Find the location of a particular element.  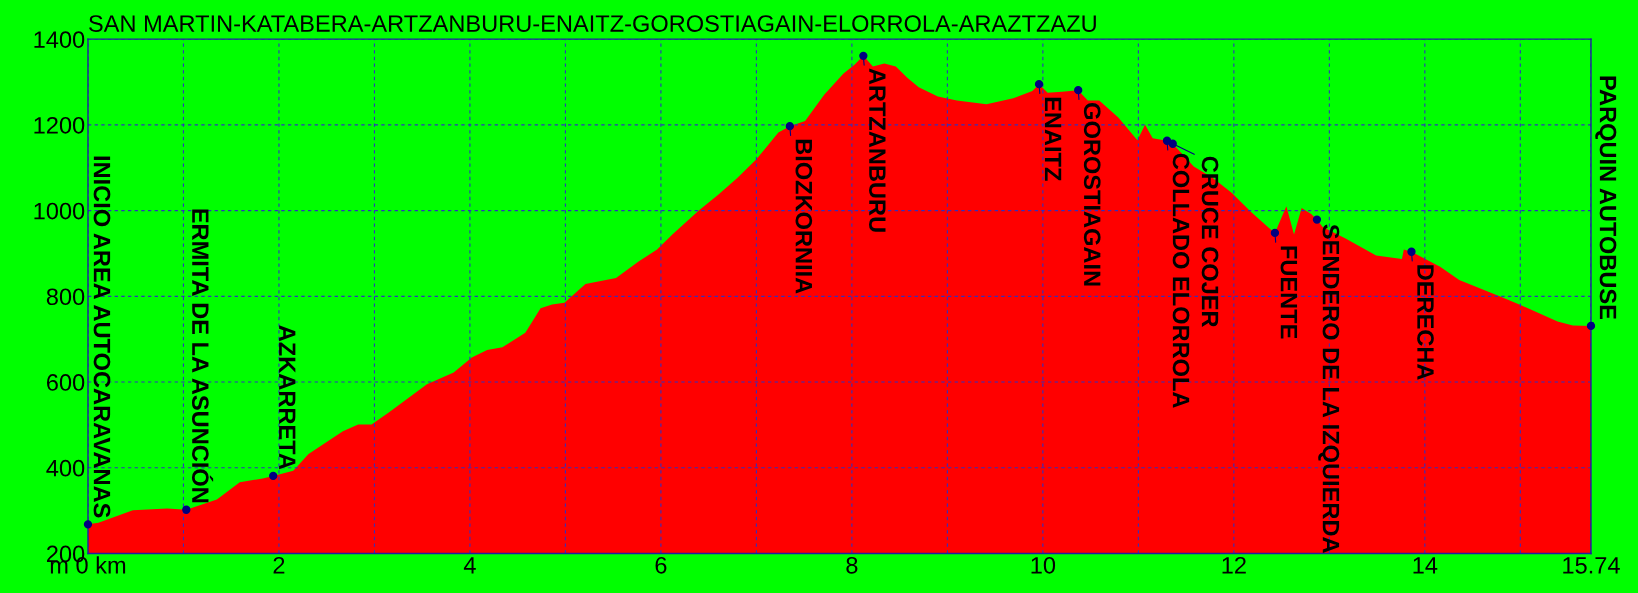

annotation: CRUCE COJER is located at coordinates (1210, 242).